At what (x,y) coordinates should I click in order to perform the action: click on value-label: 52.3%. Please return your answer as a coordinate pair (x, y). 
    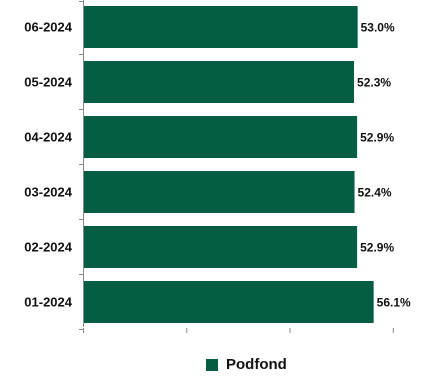
    Looking at the image, I should click on (374, 83).